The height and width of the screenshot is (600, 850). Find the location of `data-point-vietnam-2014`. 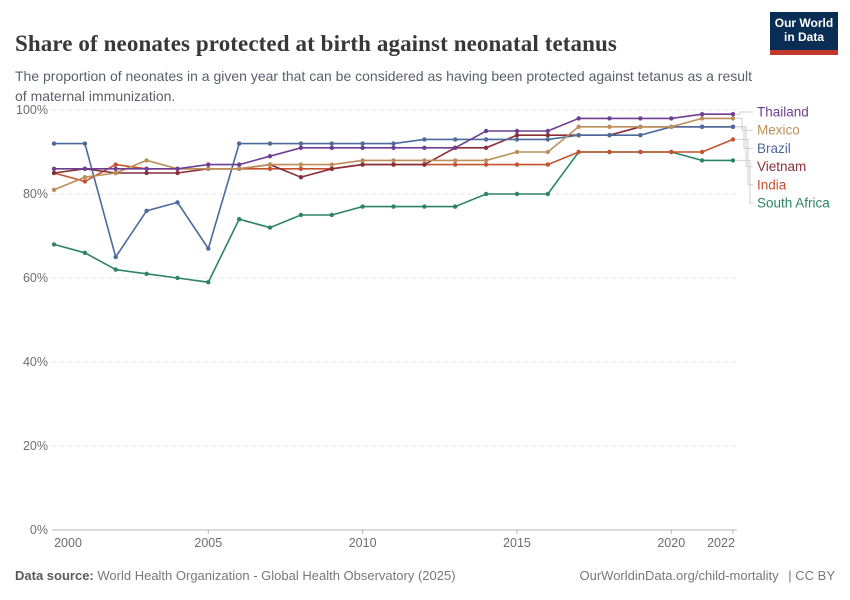

data-point-vietnam-2014 is located at coordinates (486, 147).